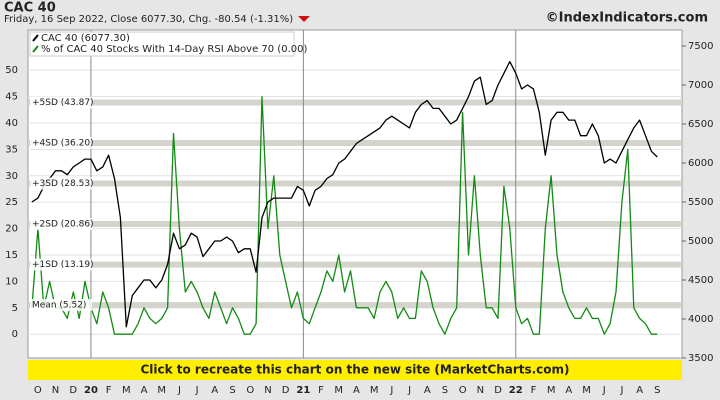 The height and width of the screenshot is (400, 720). I want to click on y2-tick-label: 5500, so click(700, 202).